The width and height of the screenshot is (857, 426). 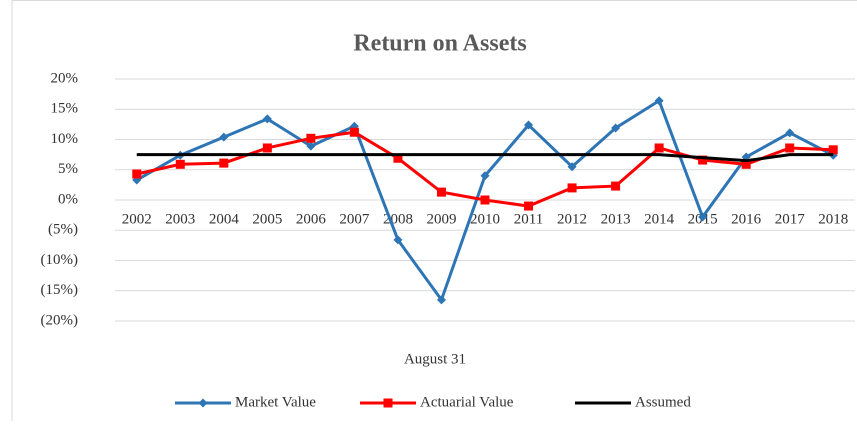 I want to click on x-tick-label: 2009, so click(x=441, y=219).